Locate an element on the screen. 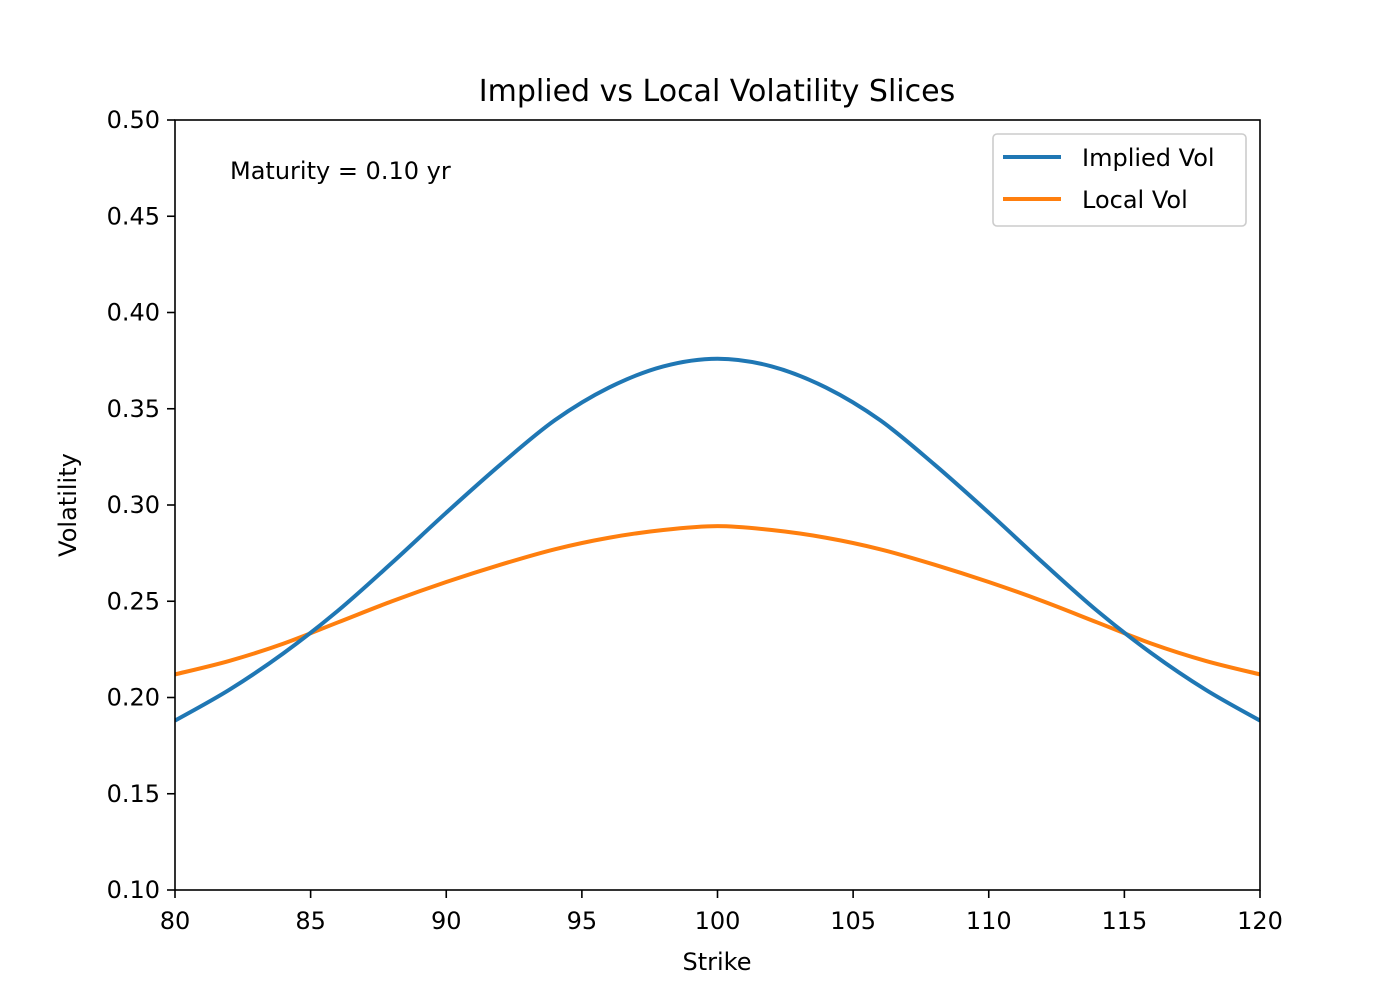  y-tick-label: 0.25 is located at coordinates (133, 601).